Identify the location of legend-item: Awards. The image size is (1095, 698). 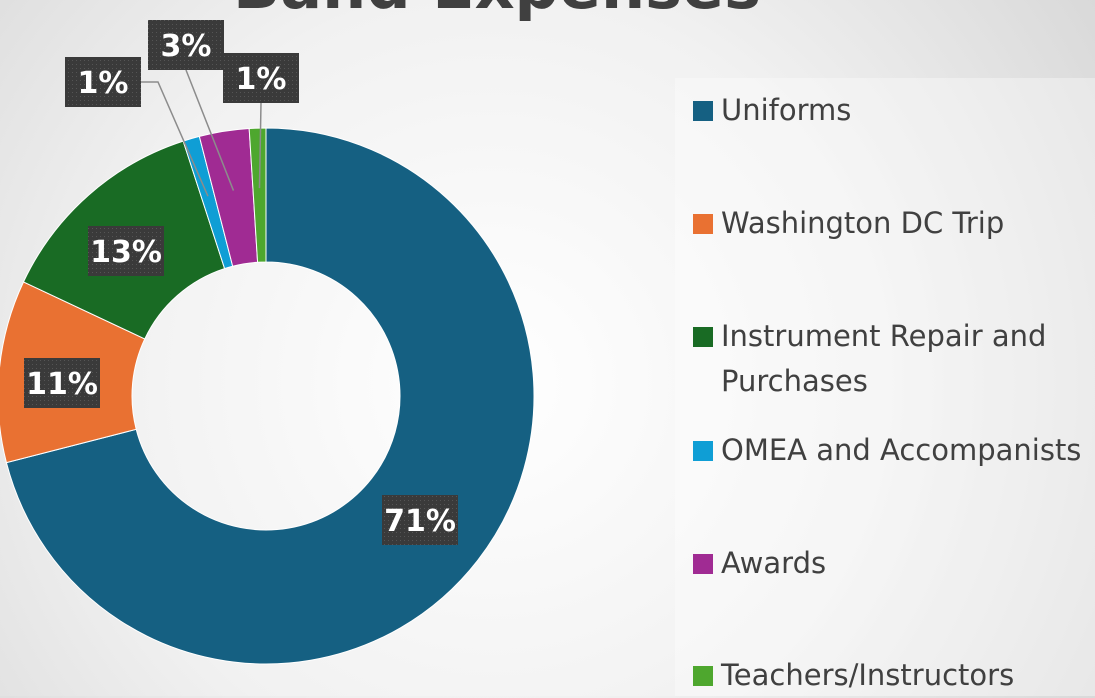
(893, 563).